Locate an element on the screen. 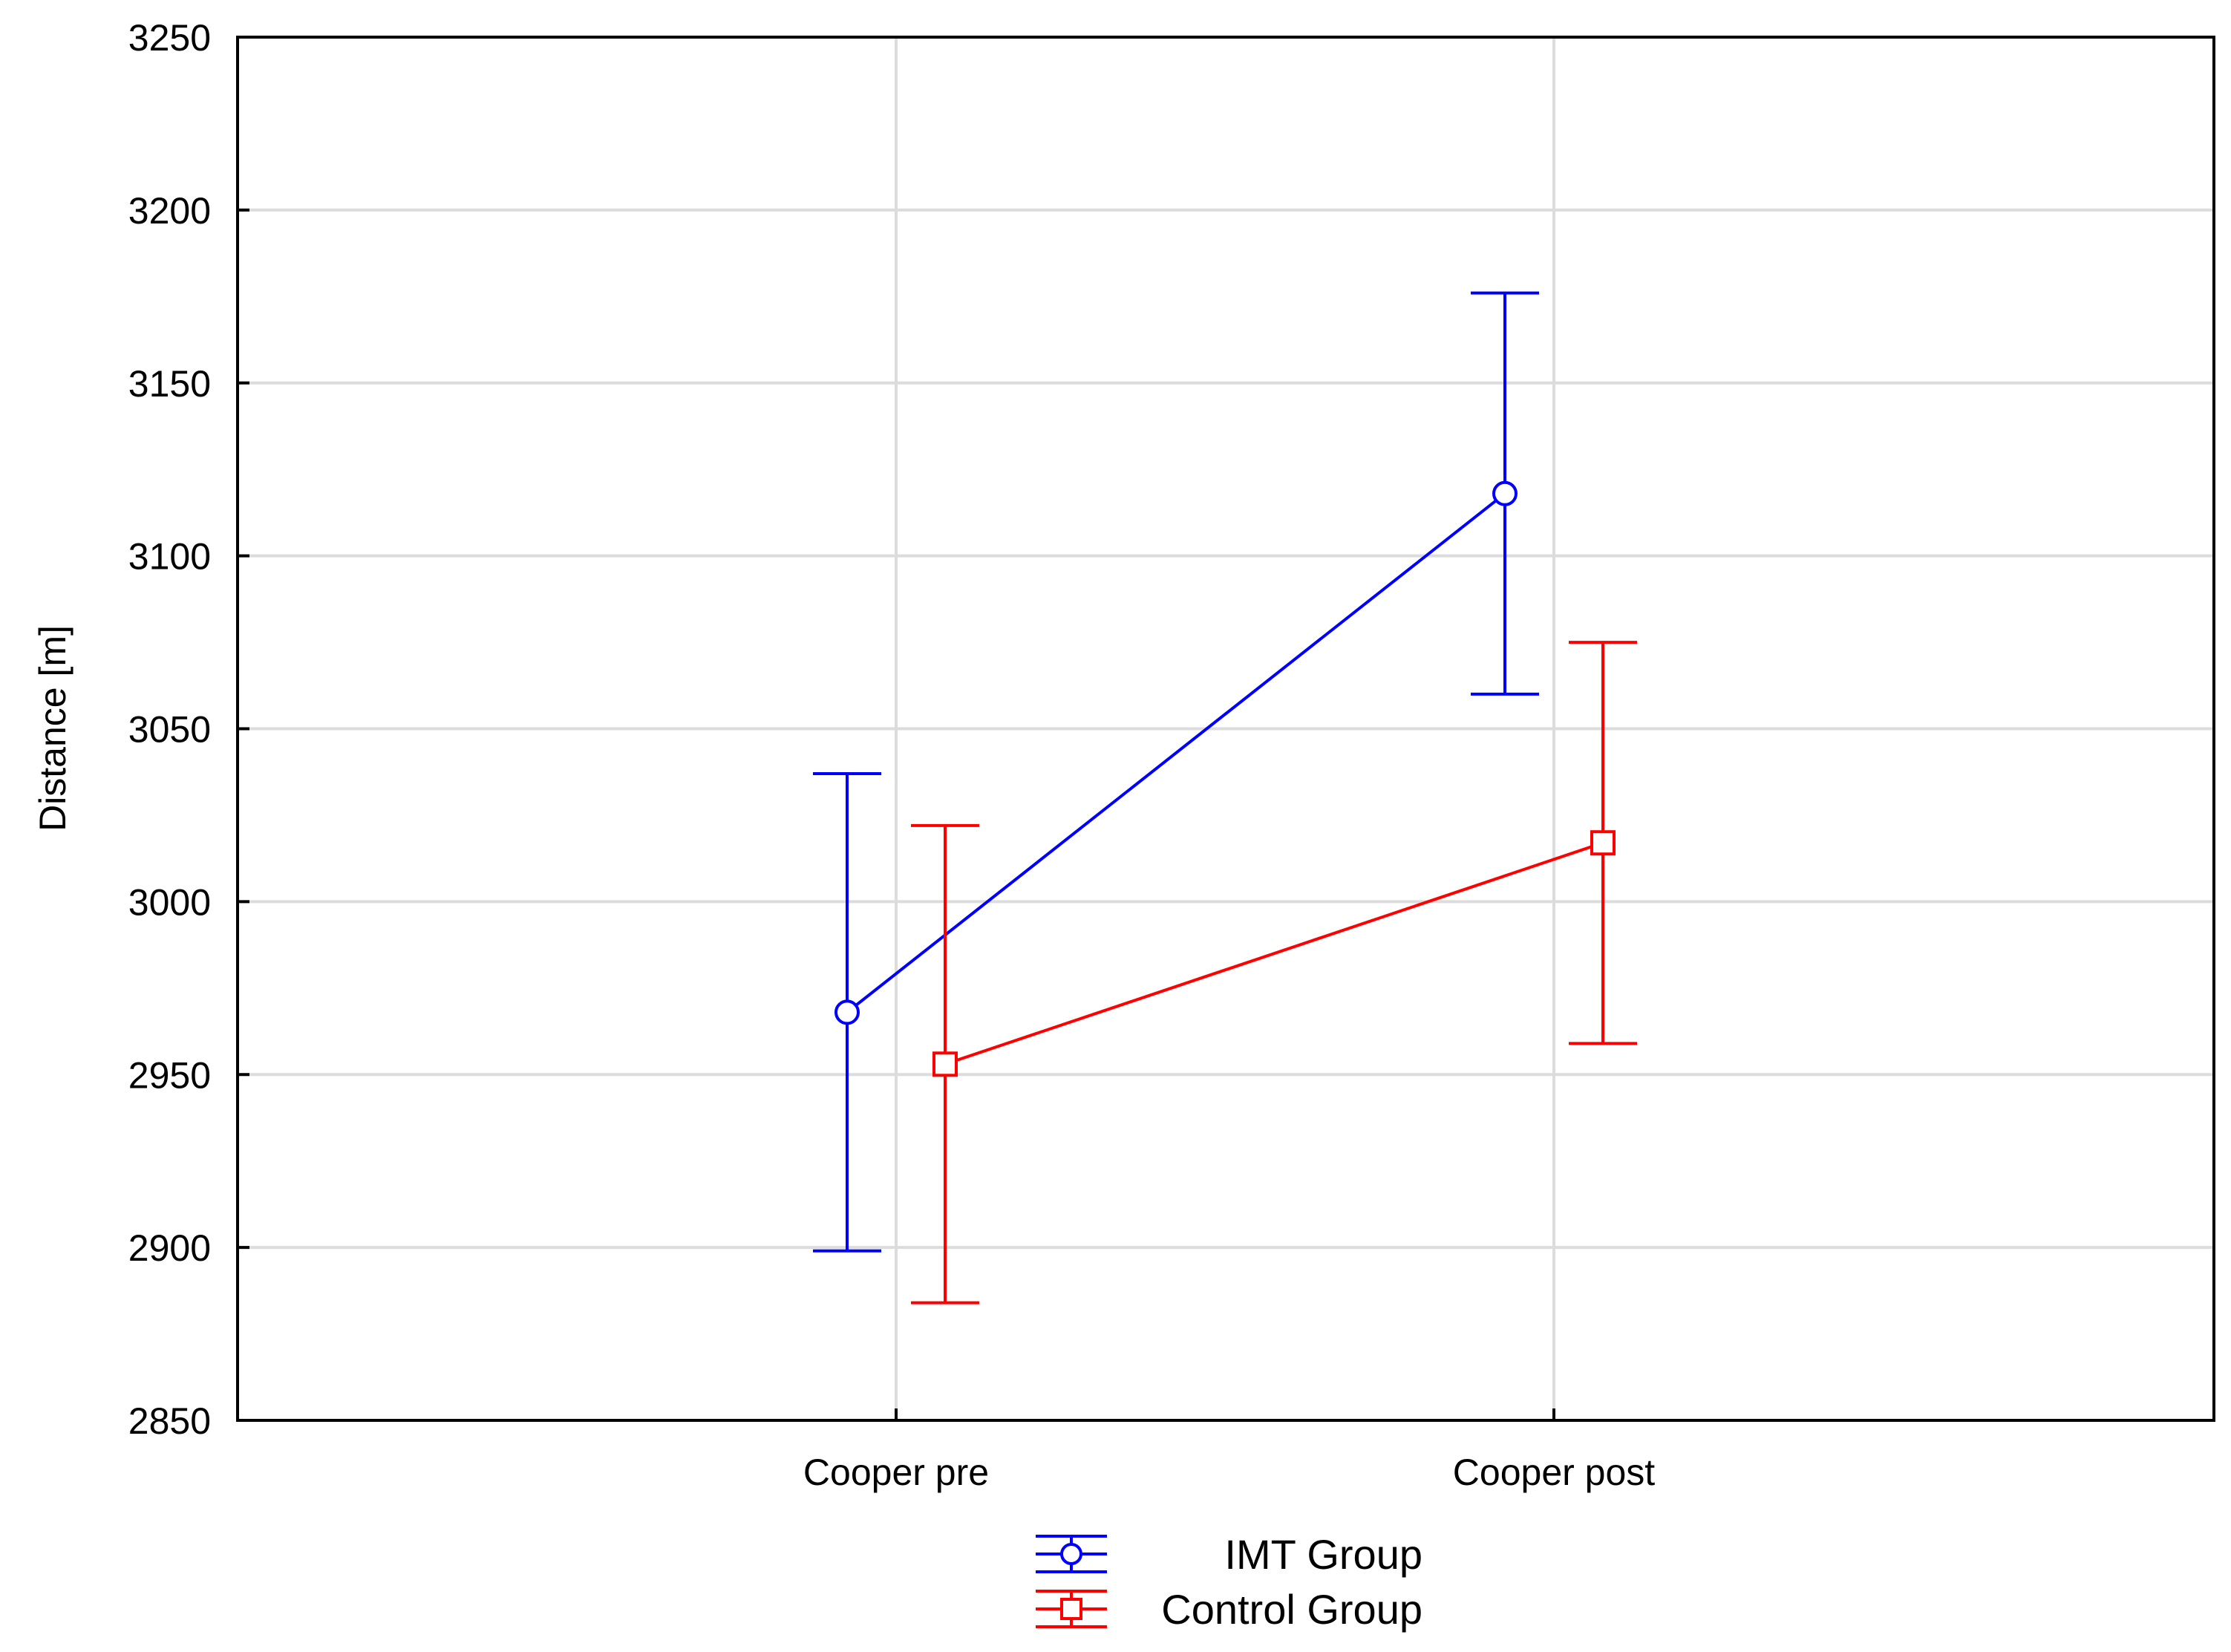  y-tick-label: 3250 is located at coordinates (169, 38).